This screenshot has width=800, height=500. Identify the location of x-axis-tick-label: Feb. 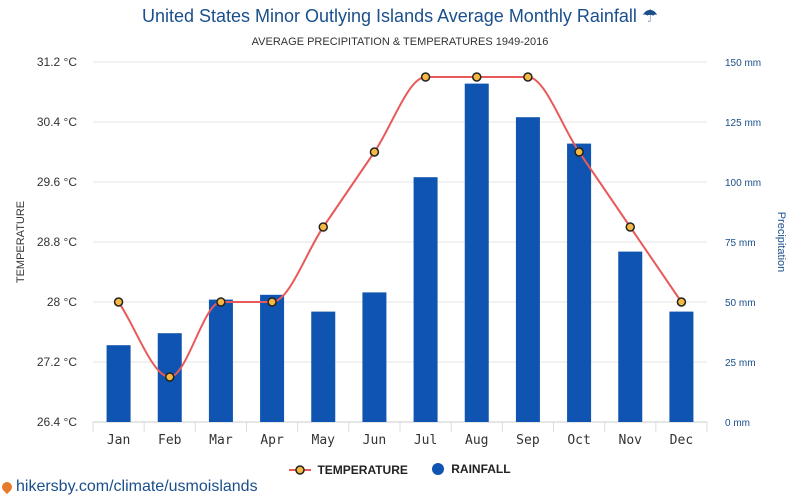
(170, 440).